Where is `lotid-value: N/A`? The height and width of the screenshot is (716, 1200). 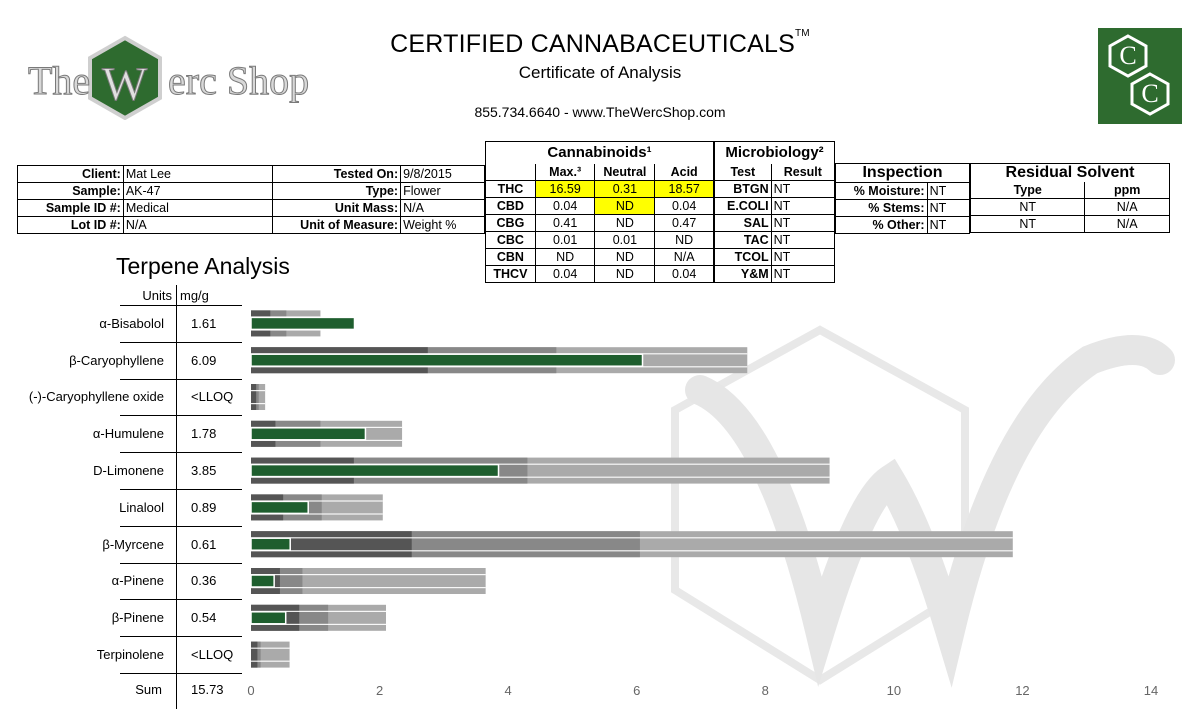
lotid-value: N/A is located at coordinates (198, 225).